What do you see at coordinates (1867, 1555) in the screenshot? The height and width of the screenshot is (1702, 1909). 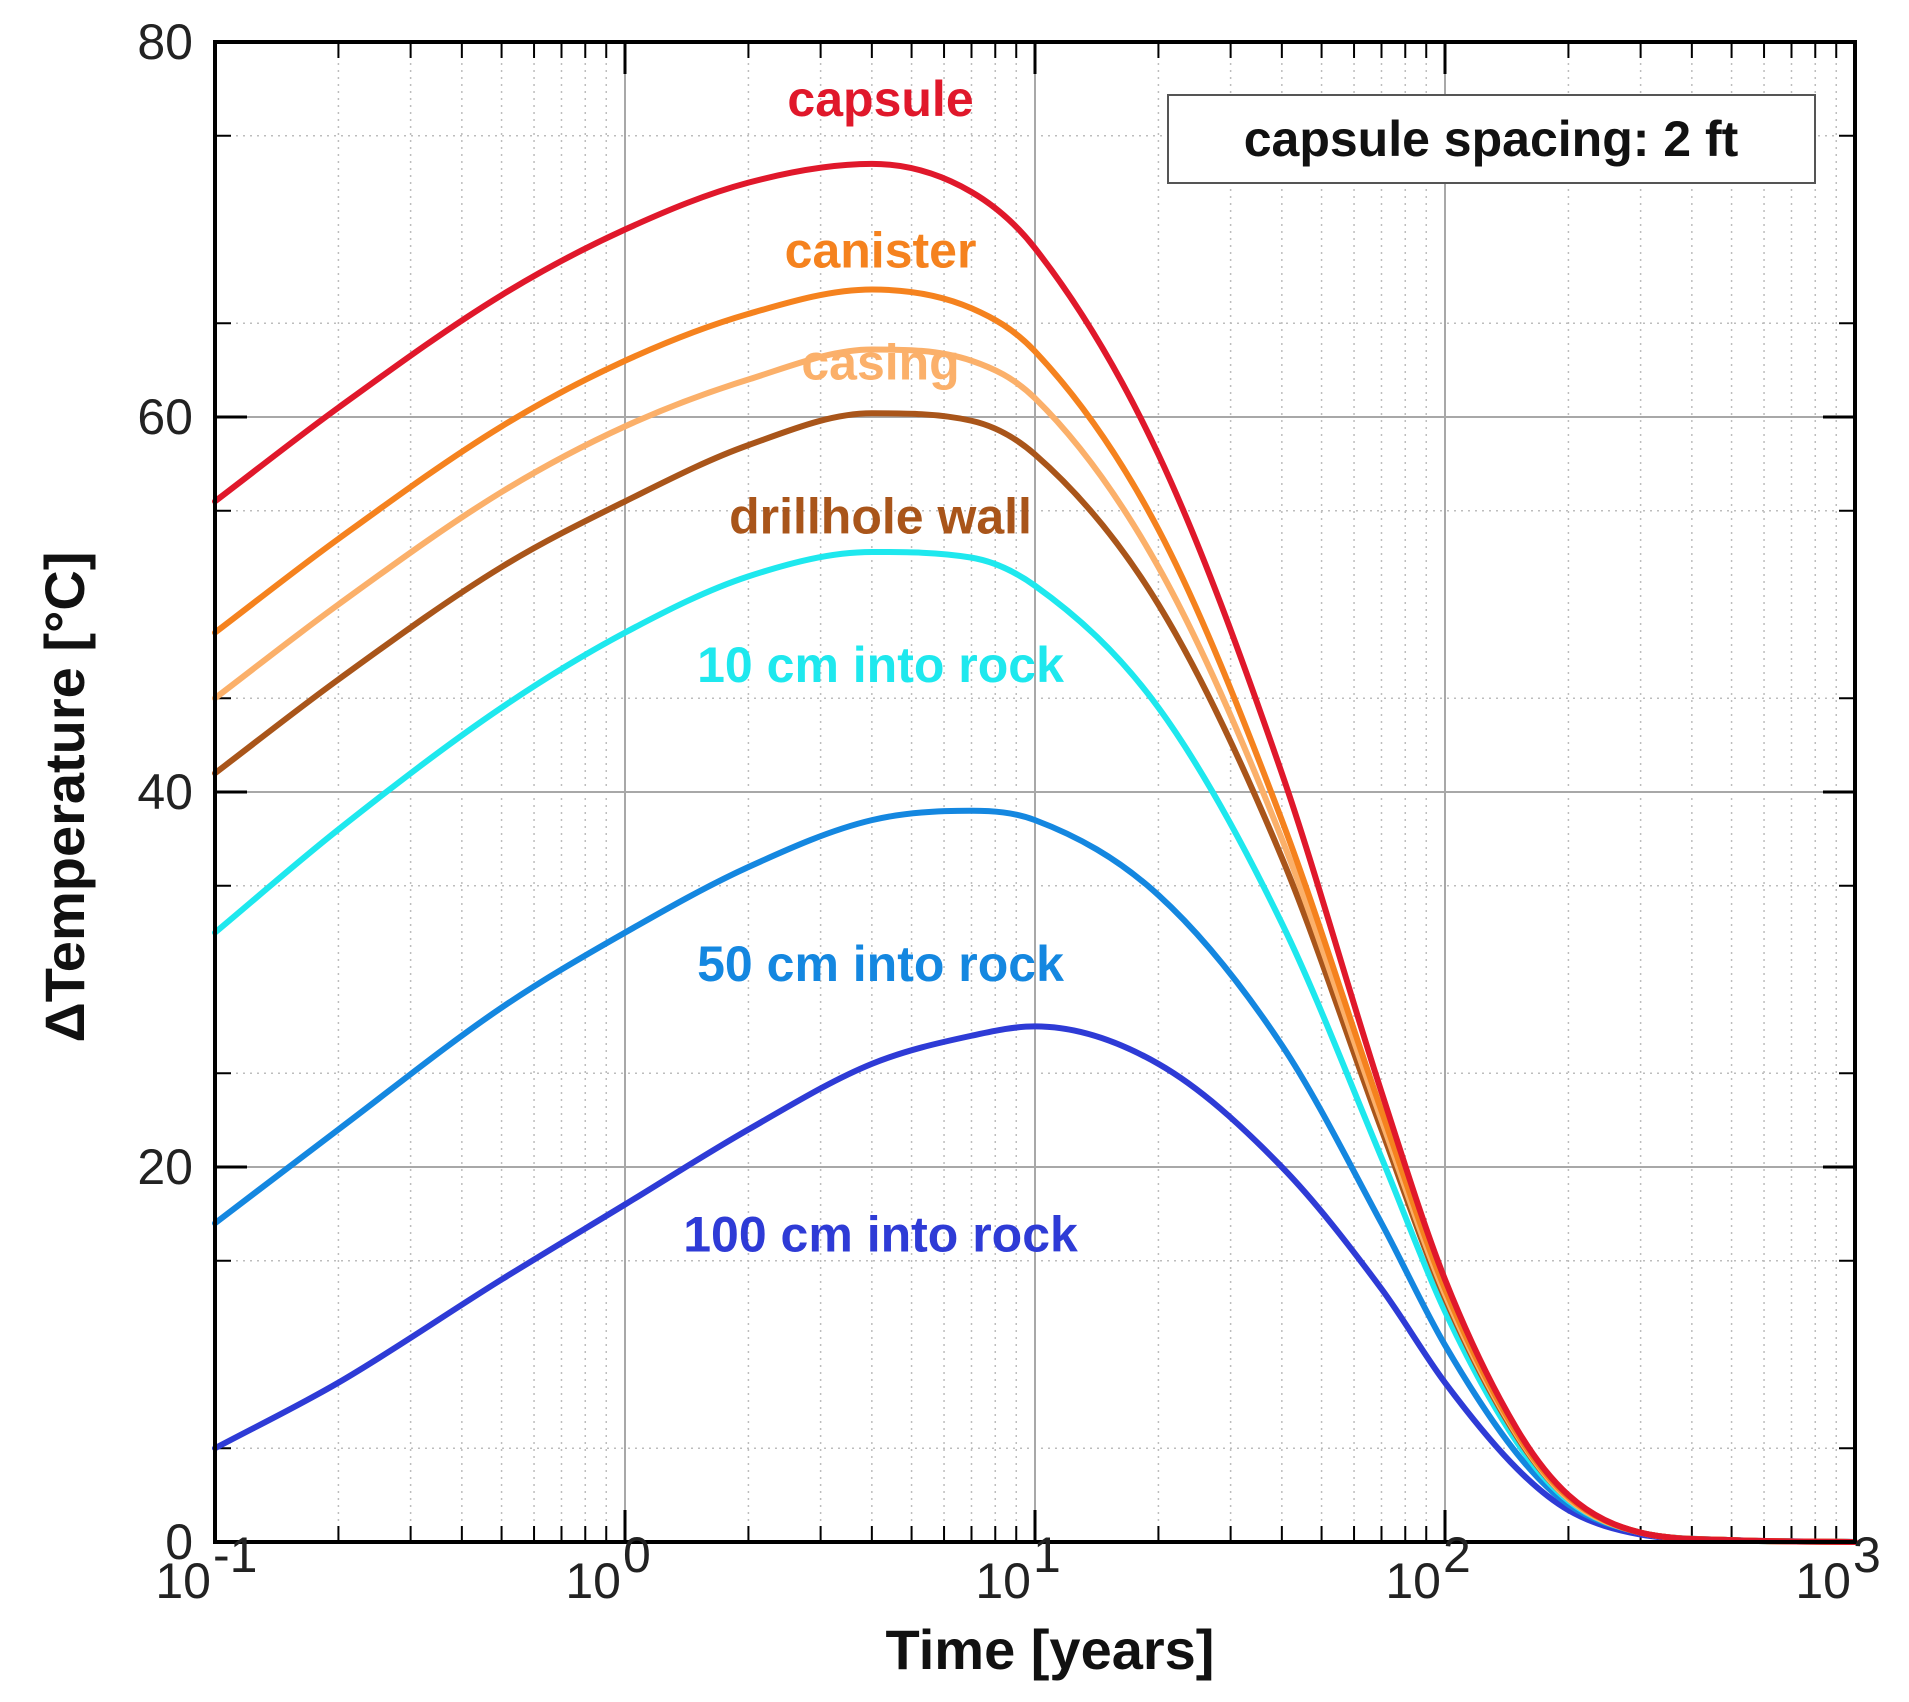 I see `x-tick-exponent: 3` at bounding box center [1867, 1555].